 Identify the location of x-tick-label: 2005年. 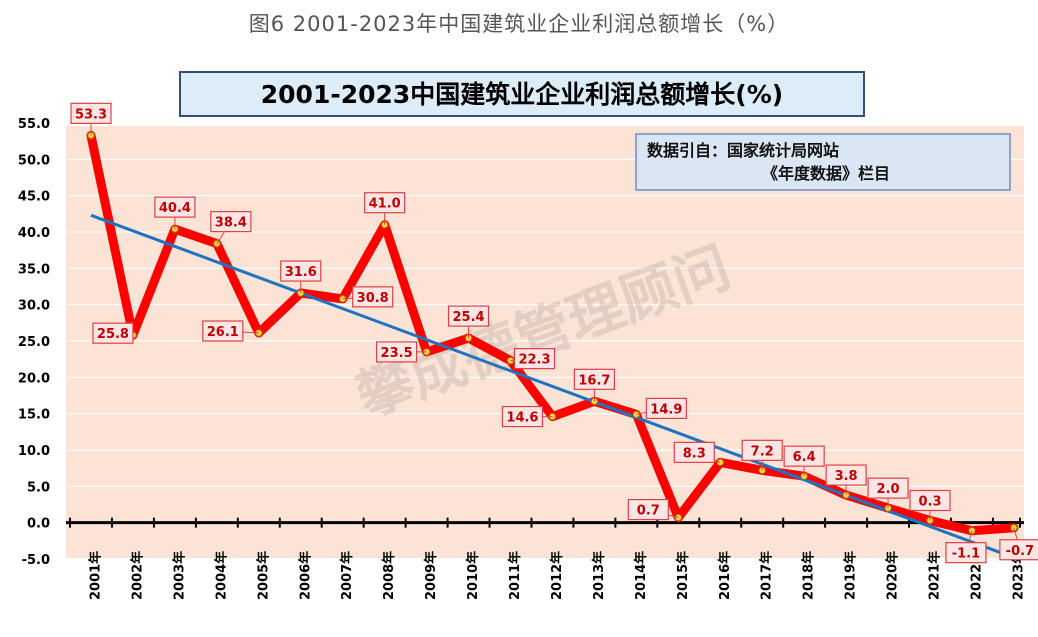
(263, 575).